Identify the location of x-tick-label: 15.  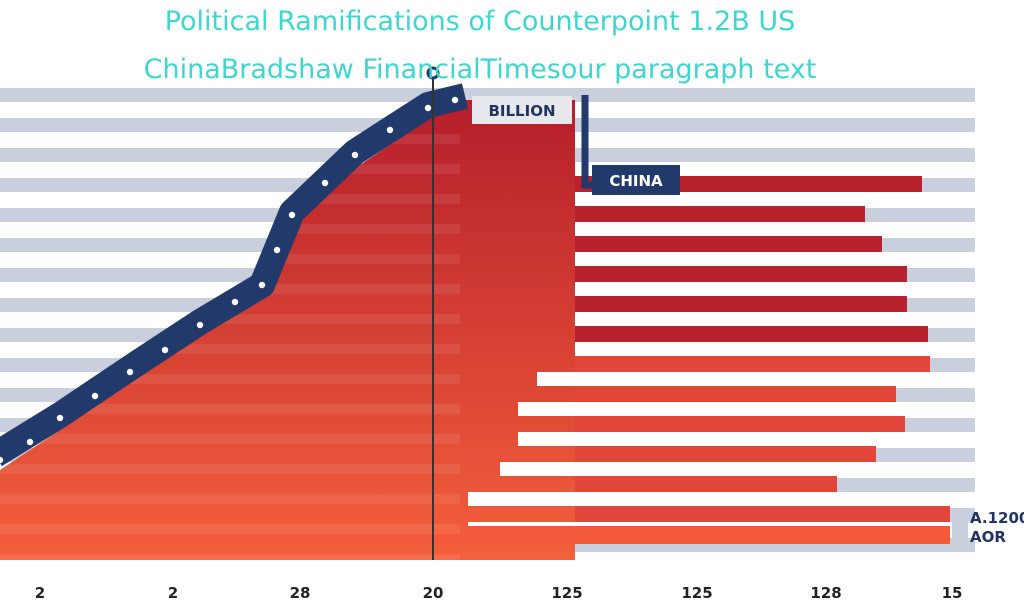
(952, 593).